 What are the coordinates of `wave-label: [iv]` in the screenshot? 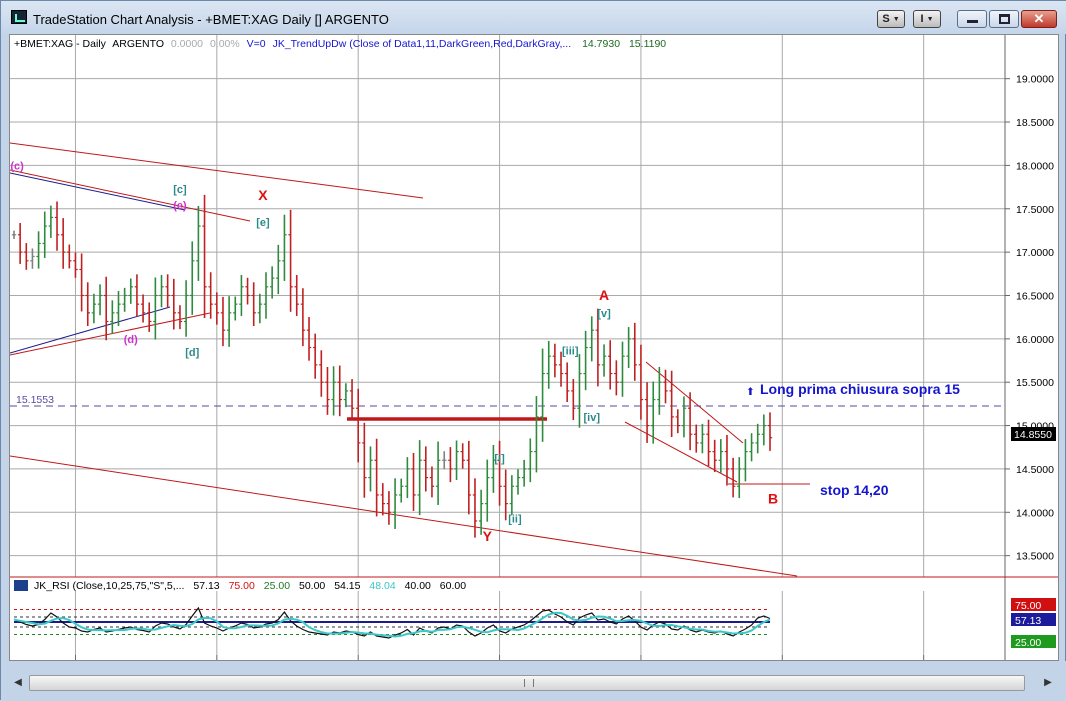 It's located at (592, 418).